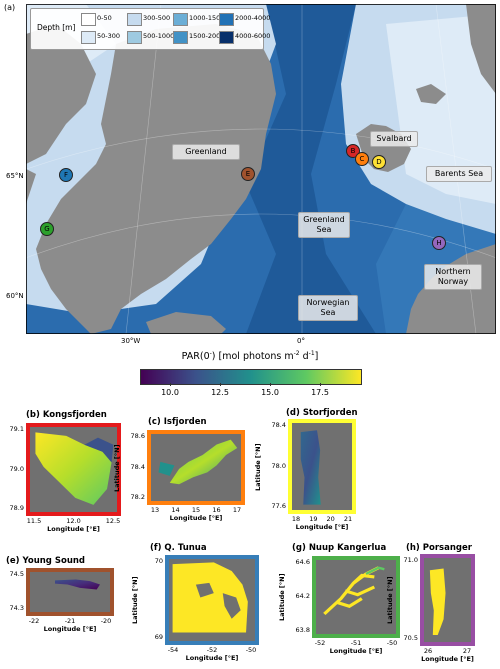 Image resolution: width=500 pixels, height=669 pixels. What do you see at coordinates (113, 521) in the screenshot?
I see `x-tick-label: 12.5` at bounding box center [113, 521].